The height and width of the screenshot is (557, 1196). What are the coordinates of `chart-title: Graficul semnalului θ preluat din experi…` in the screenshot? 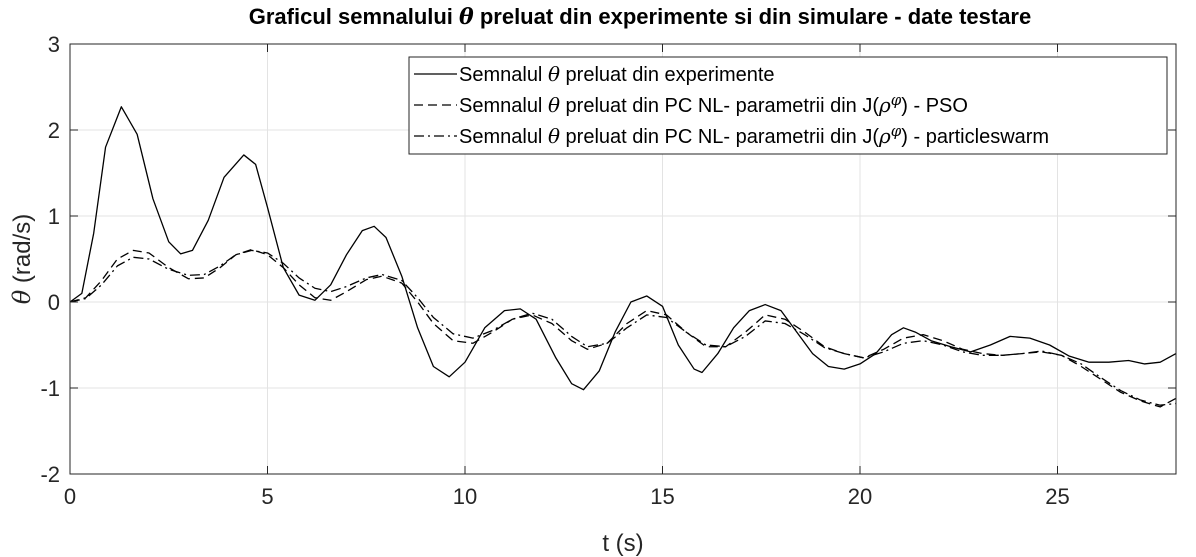 It's located at (640, 17).